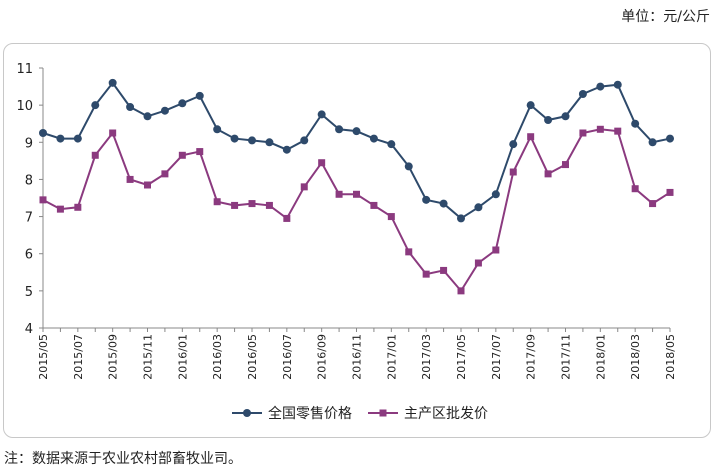  What do you see at coordinates (635, 357) in the screenshot?
I see `x-tick-label: 2018/03` at bounding box center [635, 357].